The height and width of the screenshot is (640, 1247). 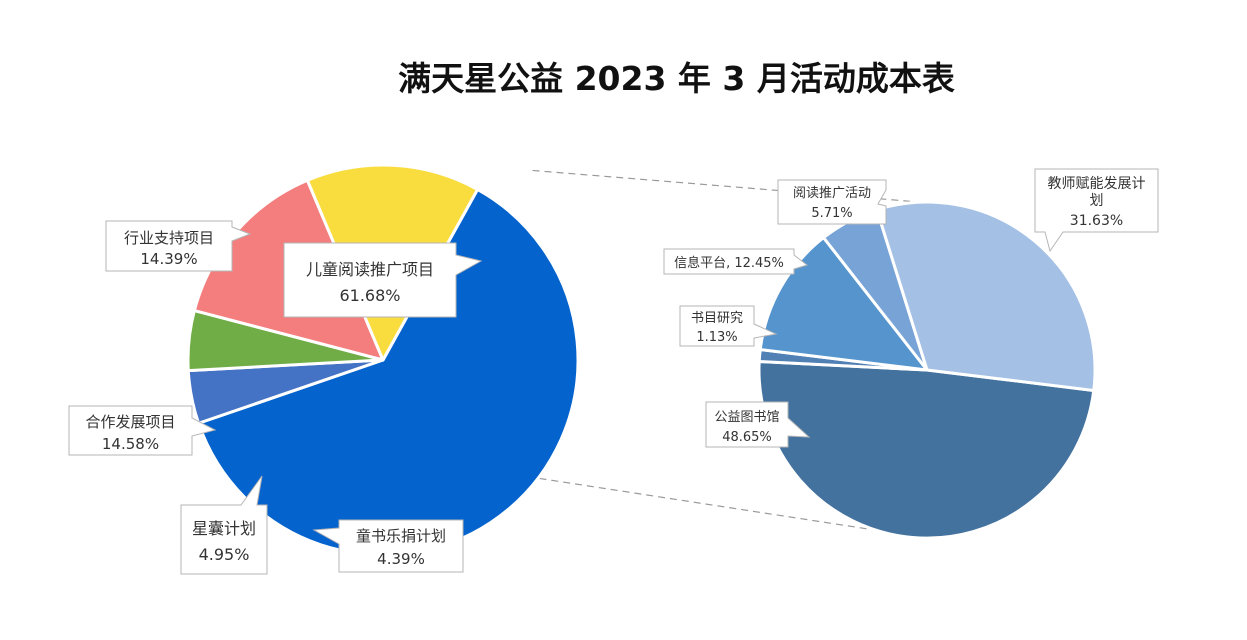 I want to click on sub-pie, so click(x=927, y=370).